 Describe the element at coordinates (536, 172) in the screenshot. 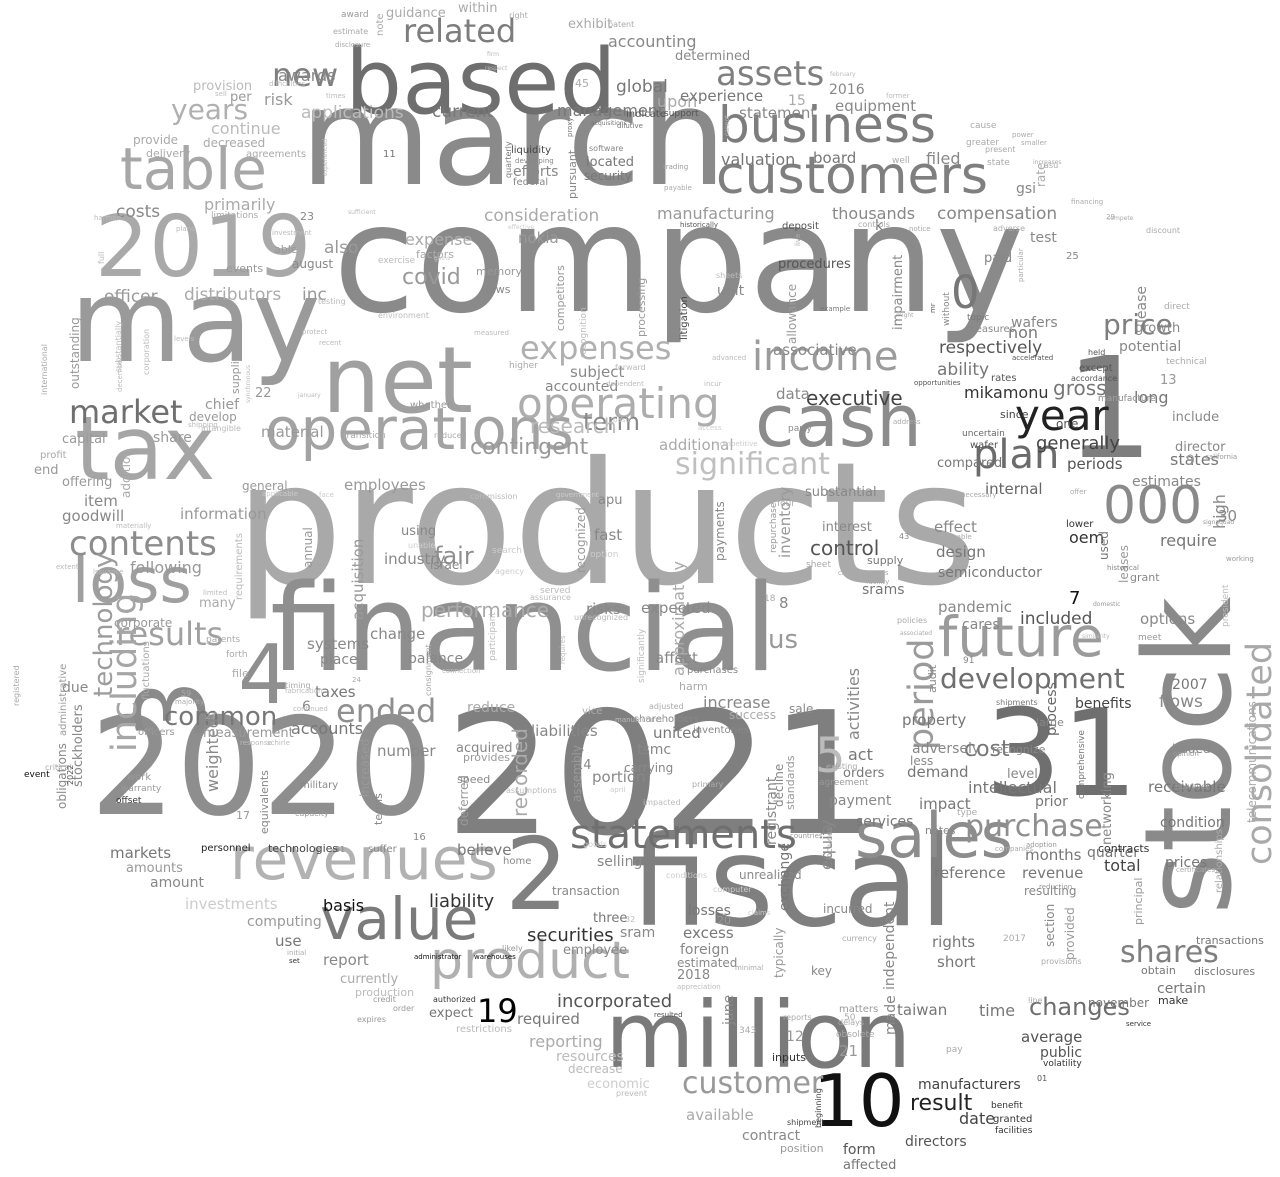

I see `cloud-word-efforts: efforts` at that location.